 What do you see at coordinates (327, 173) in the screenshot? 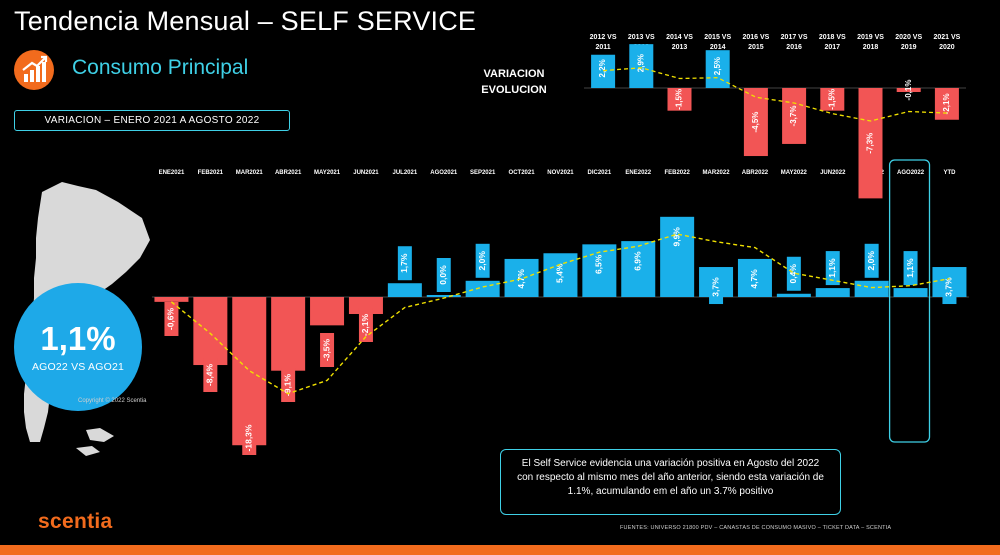
I see `tick-label: MAY2021` at bounding box center [327, 173].